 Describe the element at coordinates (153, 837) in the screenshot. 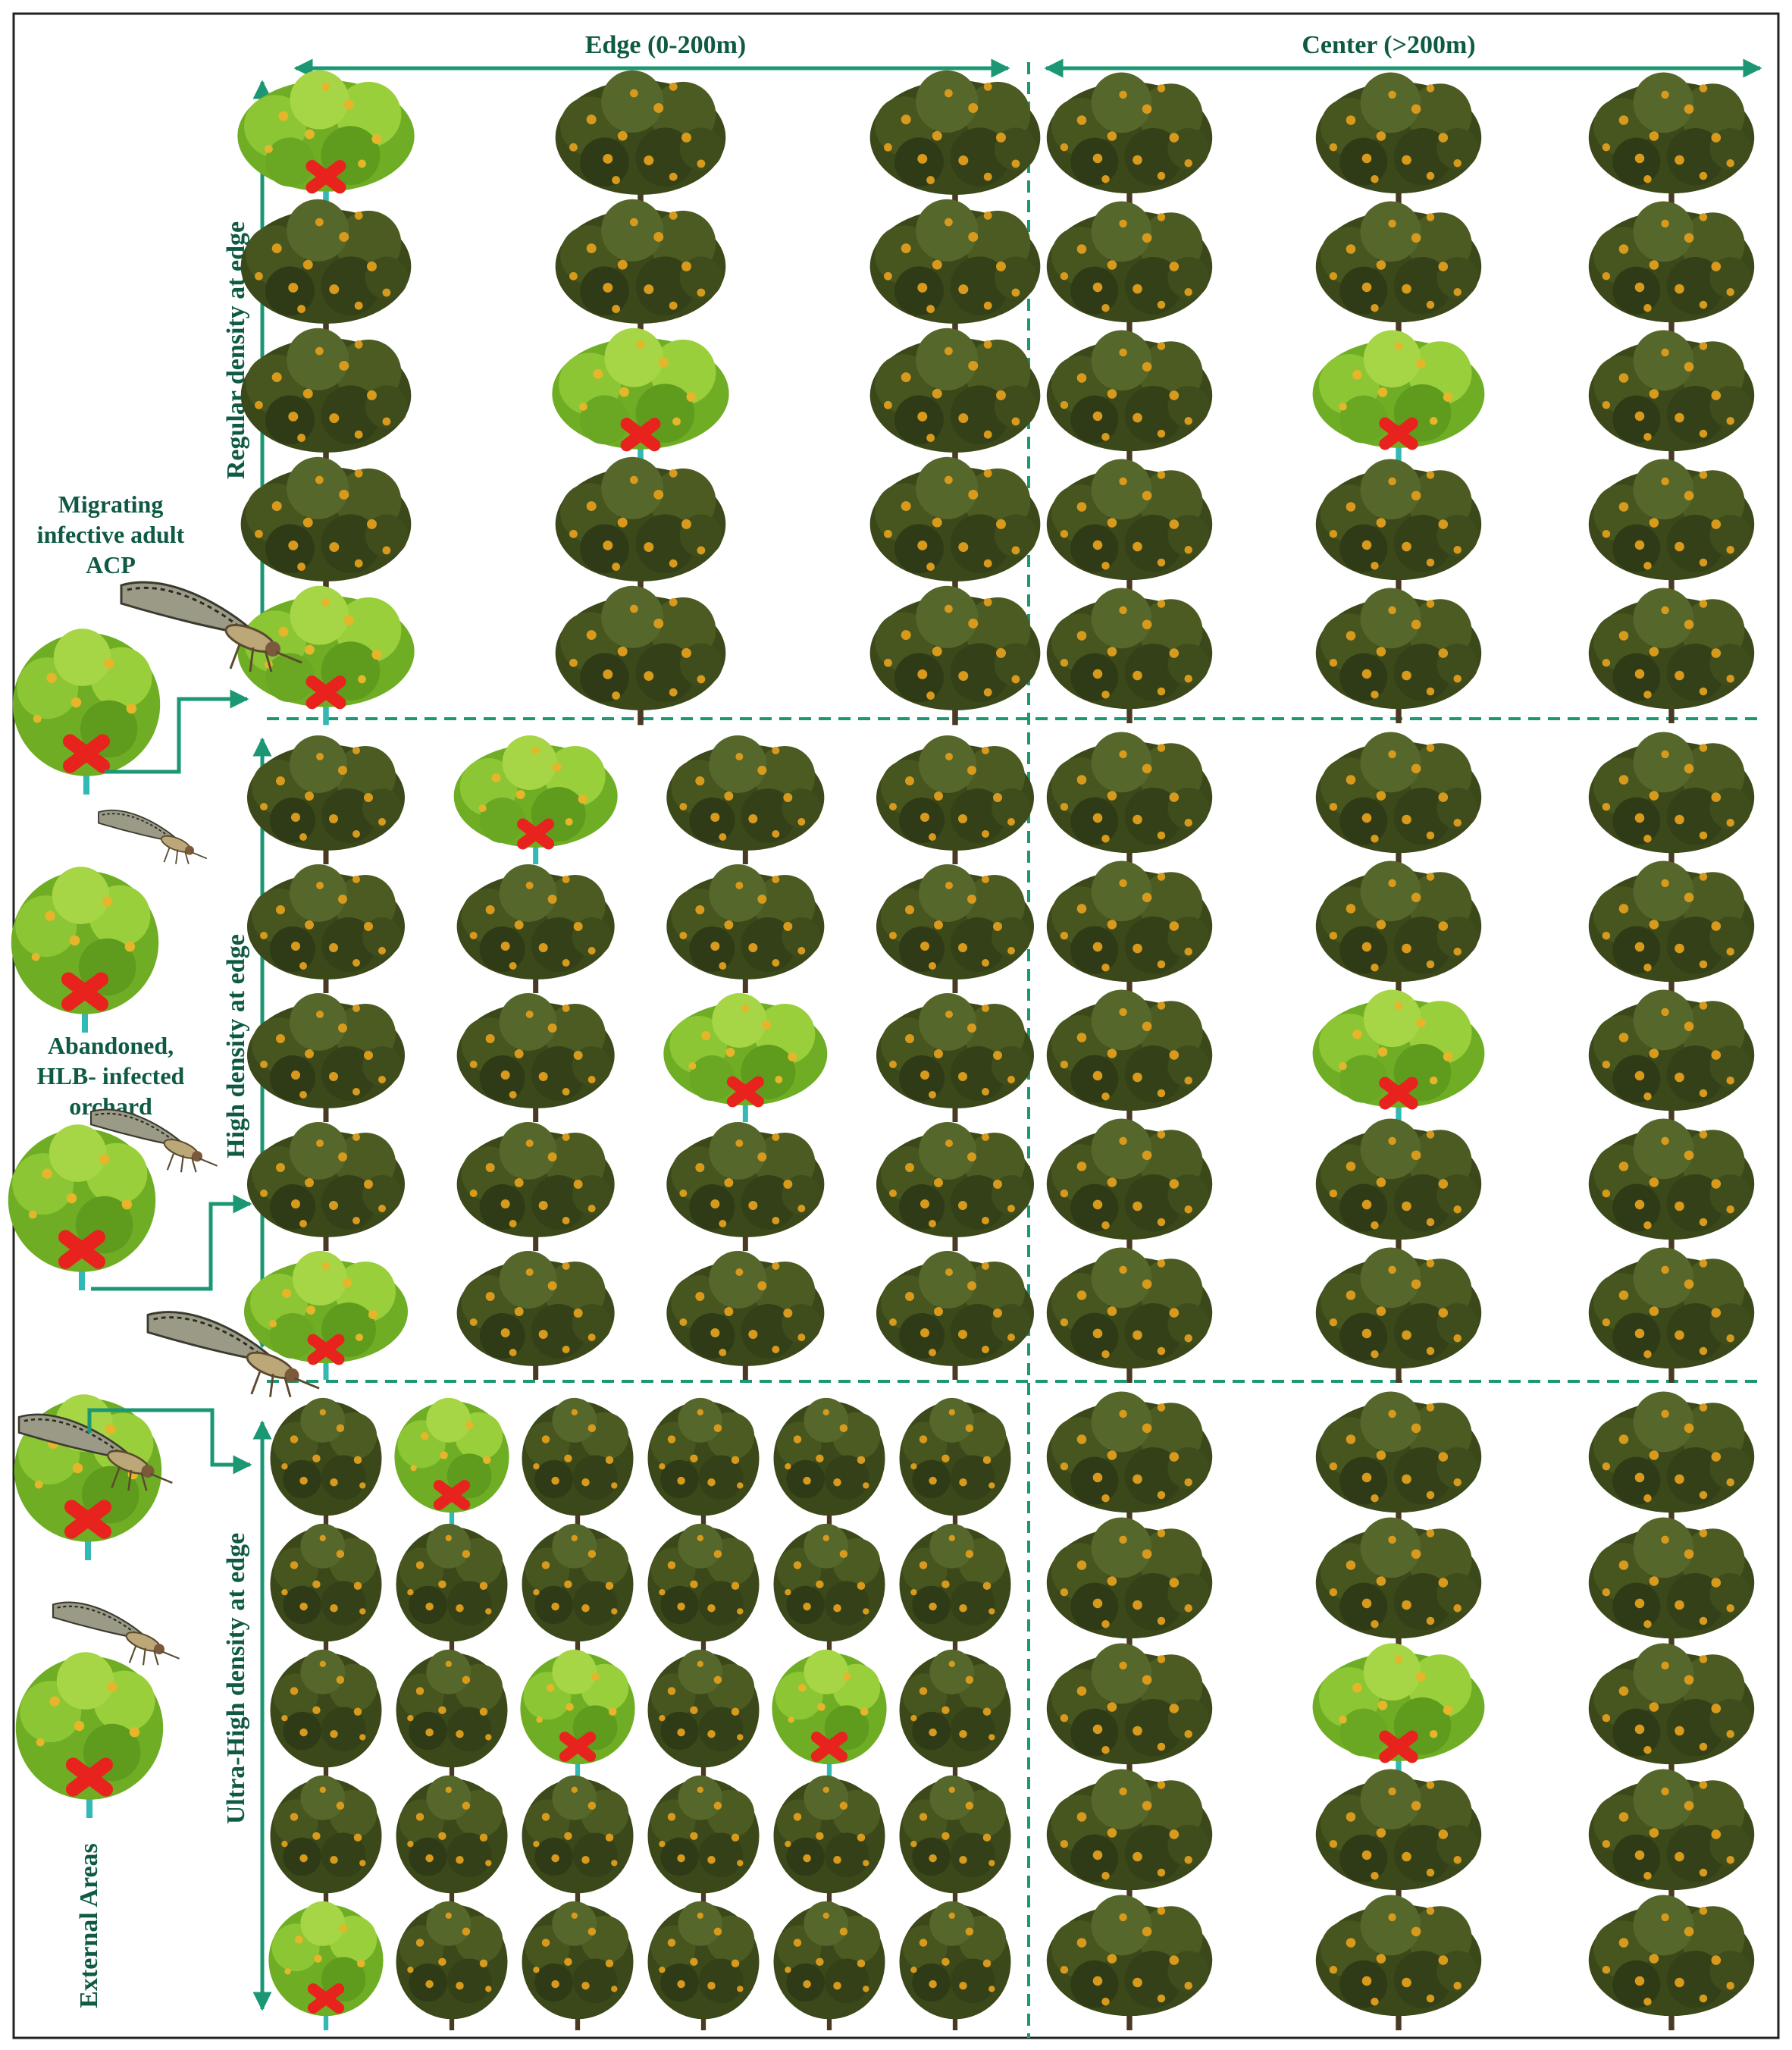

I see `psyllid-icon` at that location.